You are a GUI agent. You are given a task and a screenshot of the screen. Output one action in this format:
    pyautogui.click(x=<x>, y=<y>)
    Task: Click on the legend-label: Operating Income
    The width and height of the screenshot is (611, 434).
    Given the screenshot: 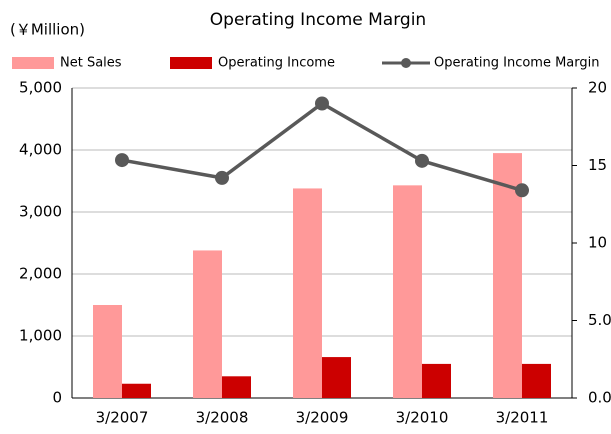 What is the action you would take?
    pyautogui.click(x=276, y=63)
    